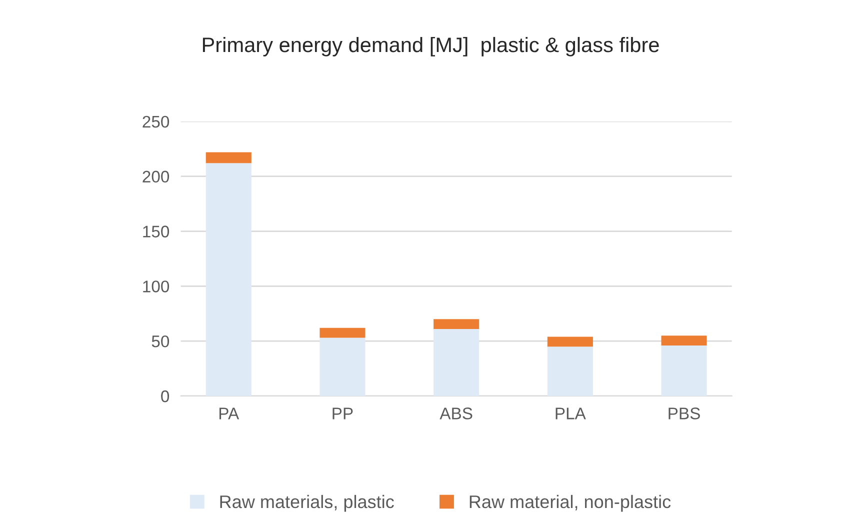 This screenshot has height=528, width=861. What do you see at coordinates (307, 503) in the screenshot?
I see `legend-label: Raw materials, plastic` at bounding box center [307, 503].